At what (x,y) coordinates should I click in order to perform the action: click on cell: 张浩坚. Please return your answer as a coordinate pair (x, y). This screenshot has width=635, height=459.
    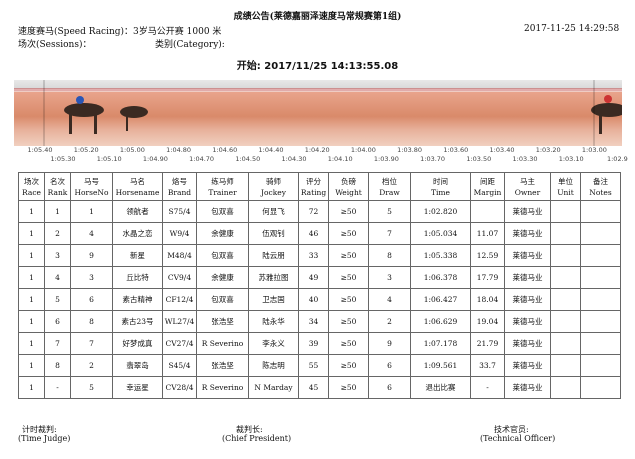
    Looking at the image, I should click on (222, 365).